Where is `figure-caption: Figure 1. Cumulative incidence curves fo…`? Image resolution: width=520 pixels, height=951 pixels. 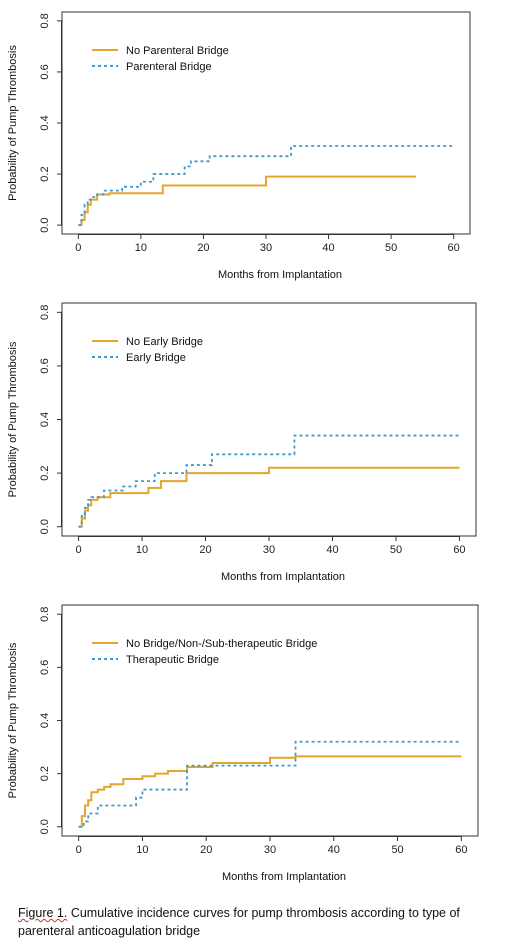 figure-caption: Figure 1. Cumulative incidence curves fo… is located at coordinates (268, 922).